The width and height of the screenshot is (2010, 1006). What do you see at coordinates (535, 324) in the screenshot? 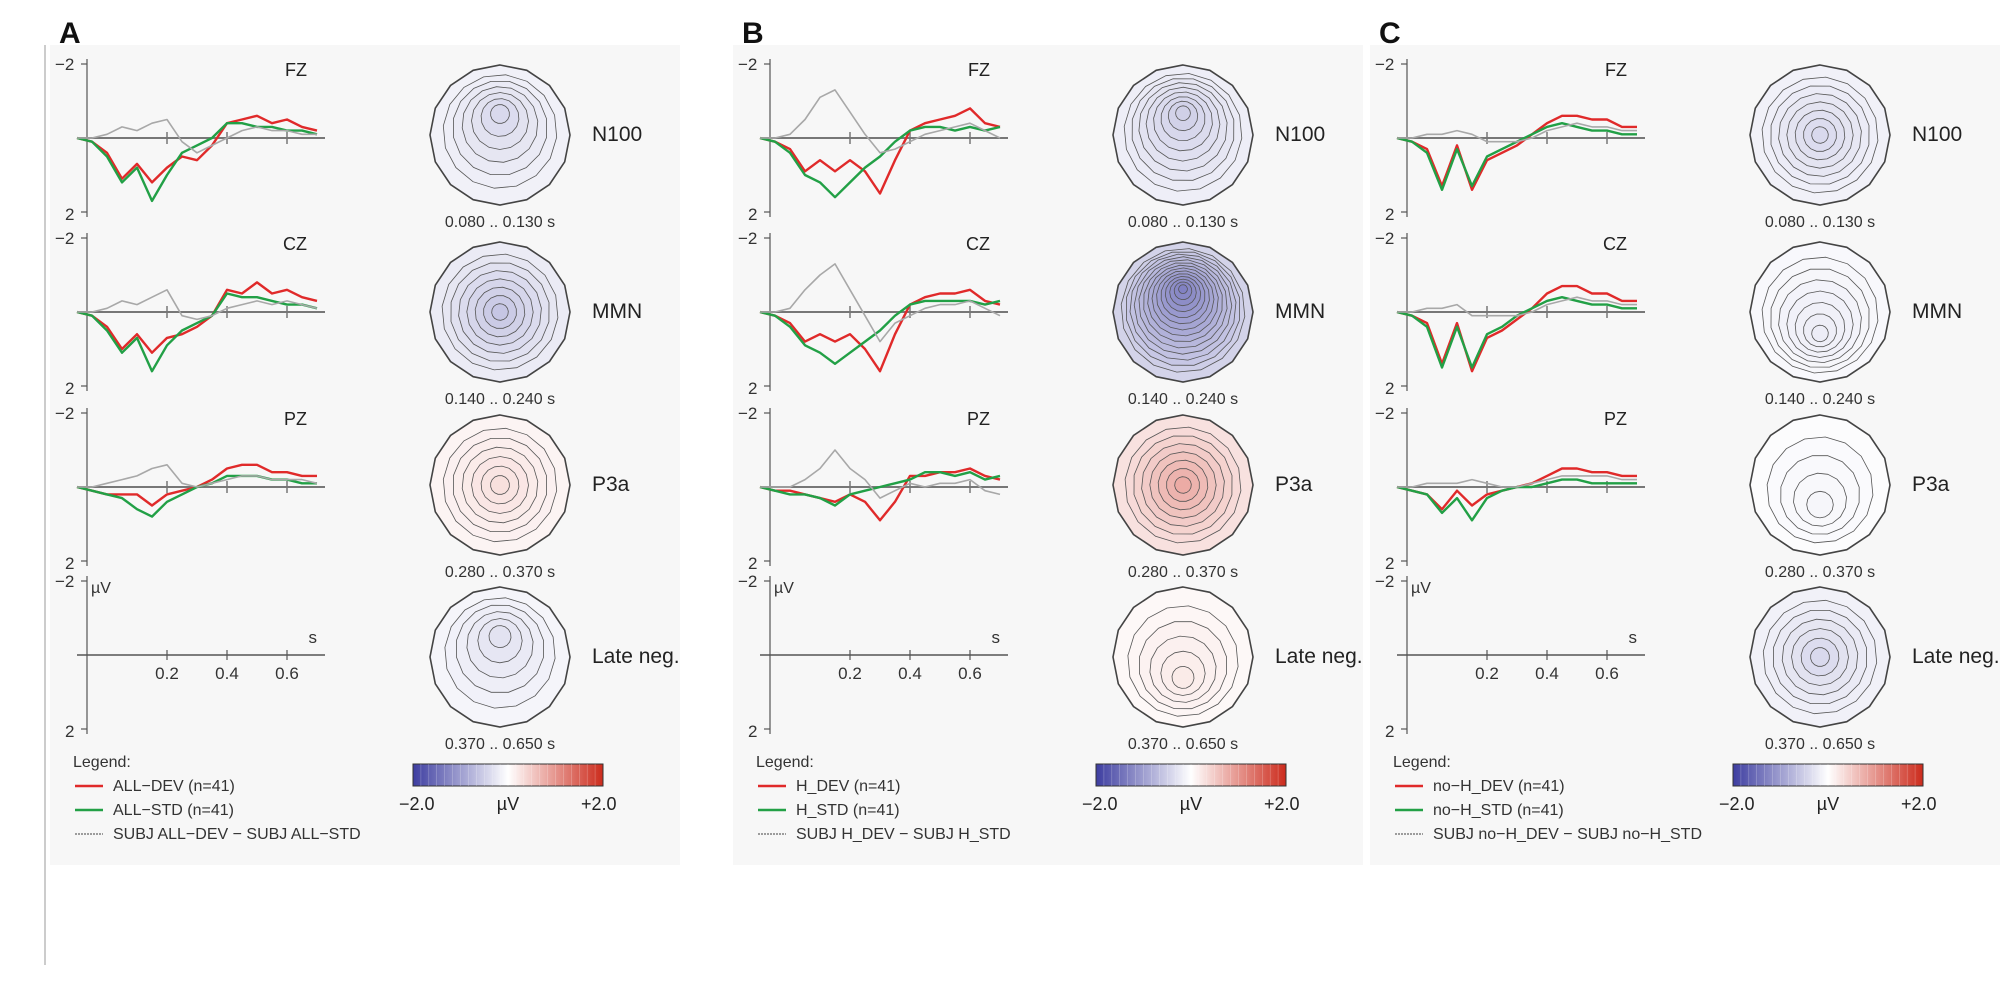
I see `topomap-mmn: MMN 0.140 .. 0.240 s` at bounding box center [535, 324].